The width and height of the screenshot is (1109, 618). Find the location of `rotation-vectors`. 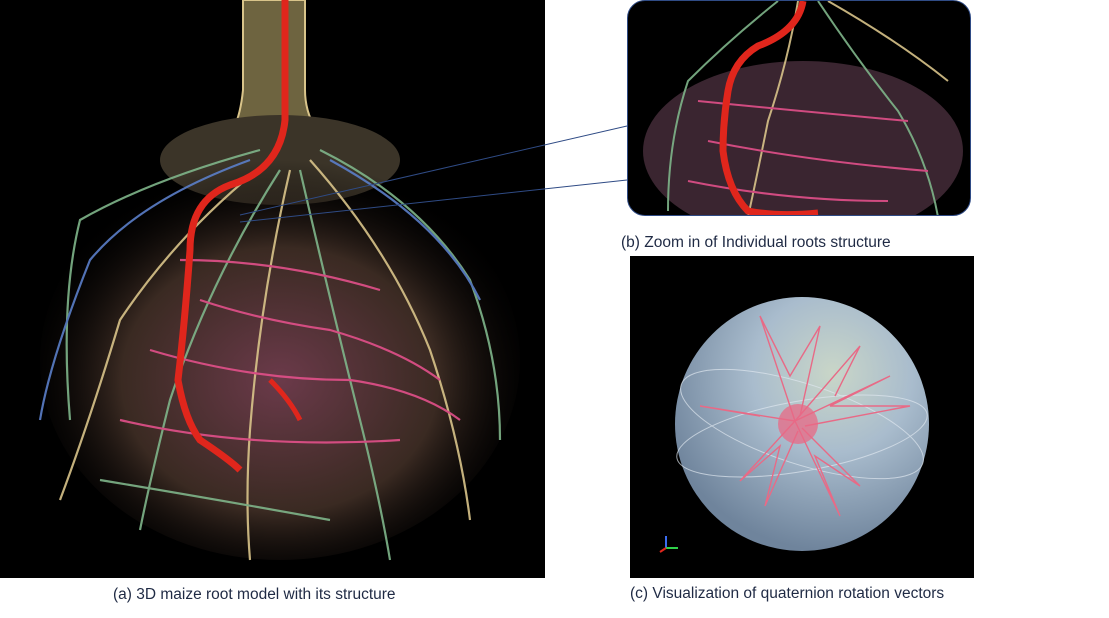

rotation-vectors is located at coordinates (805, 416).